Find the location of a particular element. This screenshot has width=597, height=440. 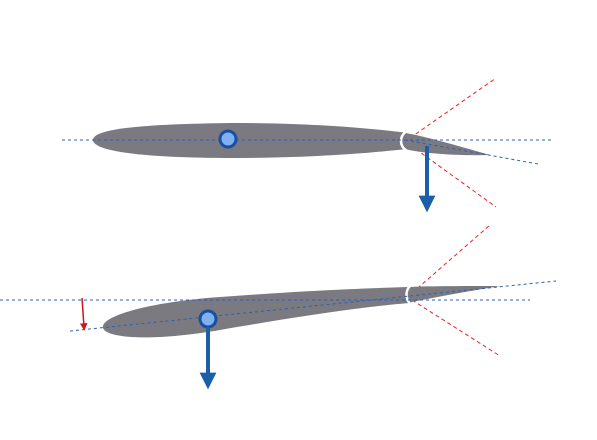

top-pivot-point is located at coordinates (228, 139).